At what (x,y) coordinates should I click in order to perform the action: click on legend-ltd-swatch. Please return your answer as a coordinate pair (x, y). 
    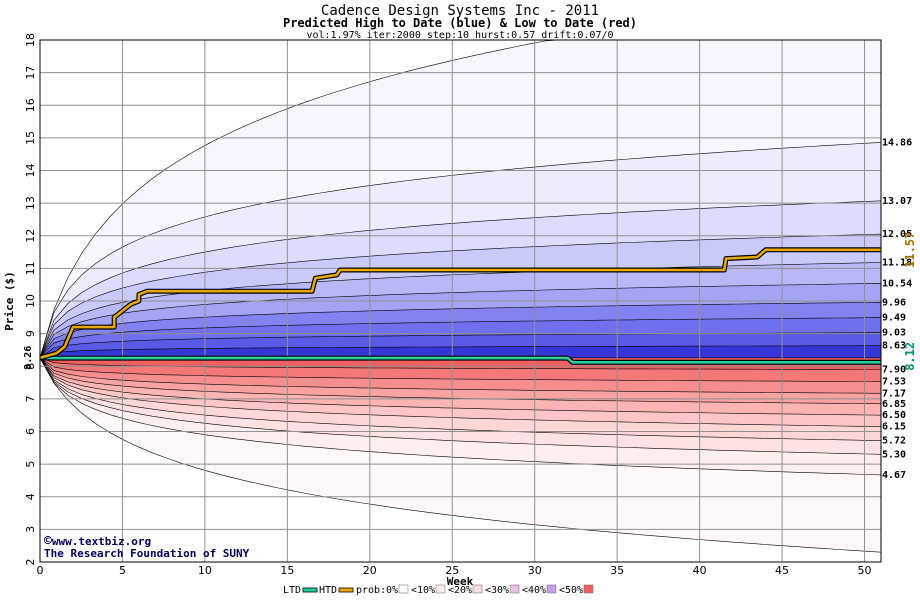
    Looking at the image, I should click on (310, 590).